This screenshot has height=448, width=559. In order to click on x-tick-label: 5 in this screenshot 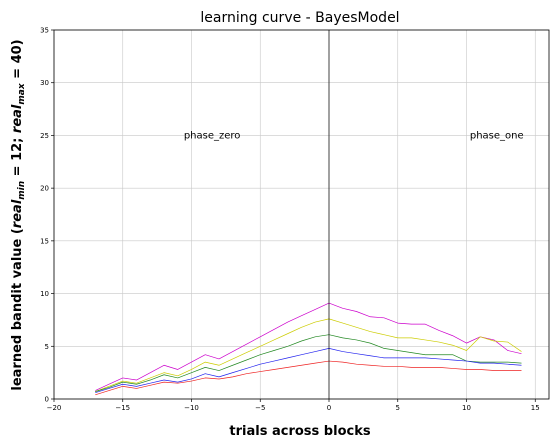, I will do `click(398, 408)`.